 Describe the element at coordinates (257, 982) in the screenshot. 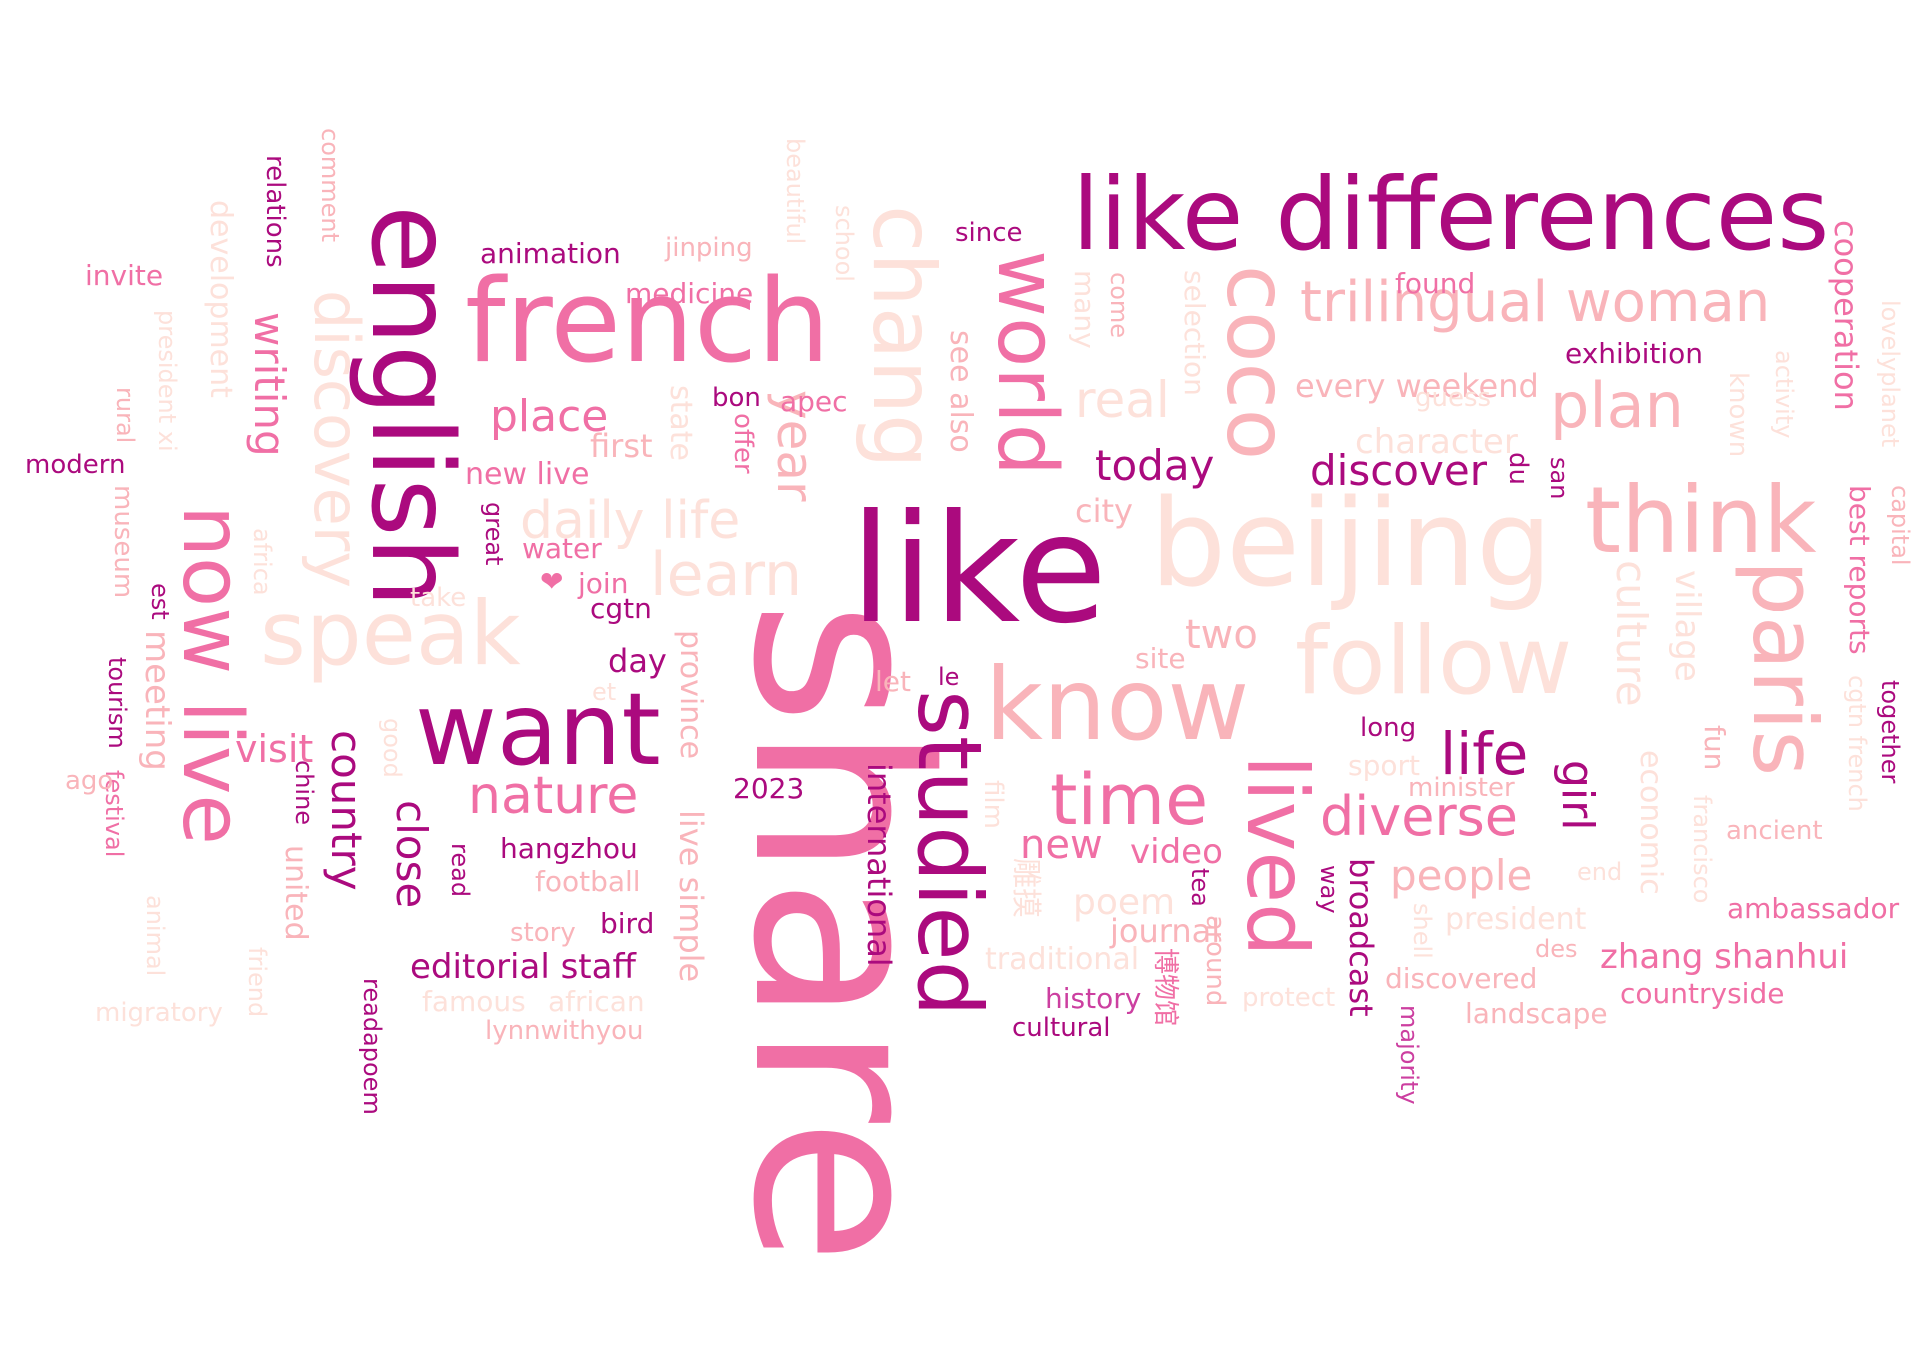

I see `word-friend: friend` at that location.